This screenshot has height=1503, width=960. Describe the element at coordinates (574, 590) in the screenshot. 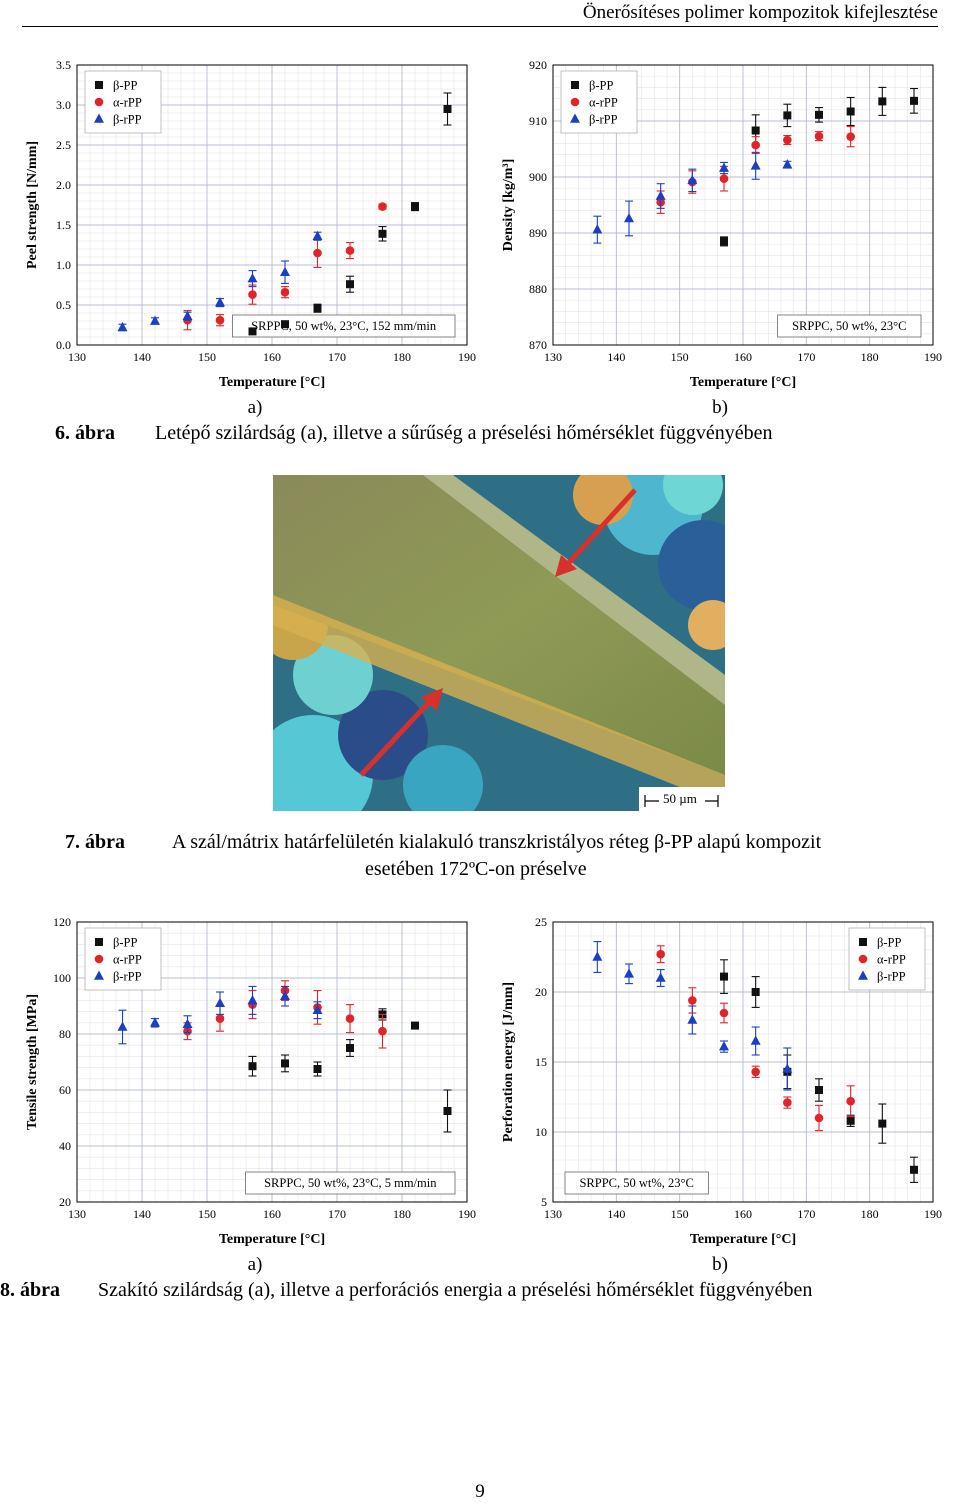

I see `transcrystalline-layer-upper` at that location.